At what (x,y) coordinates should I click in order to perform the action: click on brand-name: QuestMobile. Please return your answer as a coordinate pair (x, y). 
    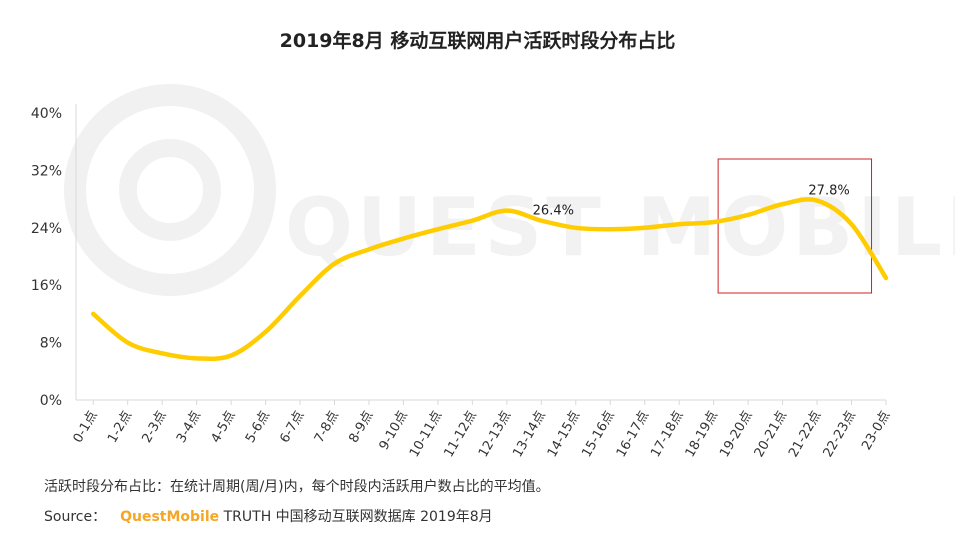
    Looking at the image, I should click on (170, 517).